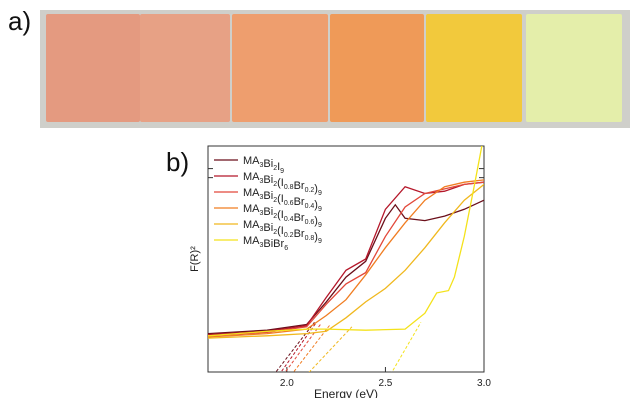 This screenshot has height=398, width=632. I want to click on legend-entry-3: MA3Bi2(I0.6Br0.4)9, so click(282, 200).